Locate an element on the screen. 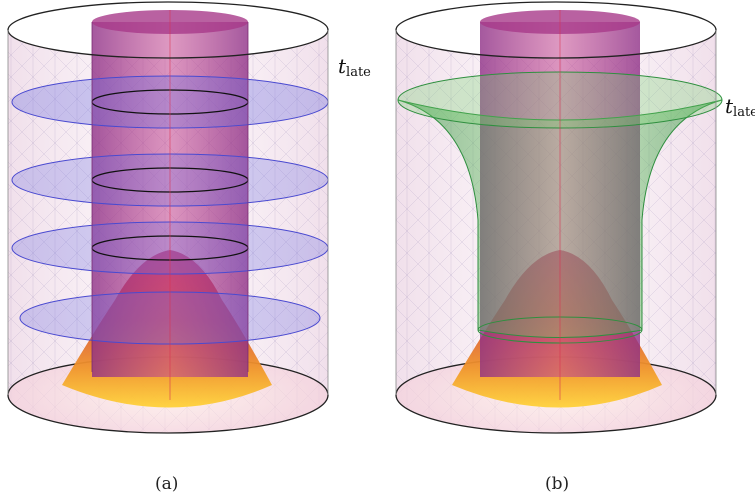 Image resolution: width=755 pixels, height=502 pixels. t-symbol-b: t is located at coordinates (729, 106).